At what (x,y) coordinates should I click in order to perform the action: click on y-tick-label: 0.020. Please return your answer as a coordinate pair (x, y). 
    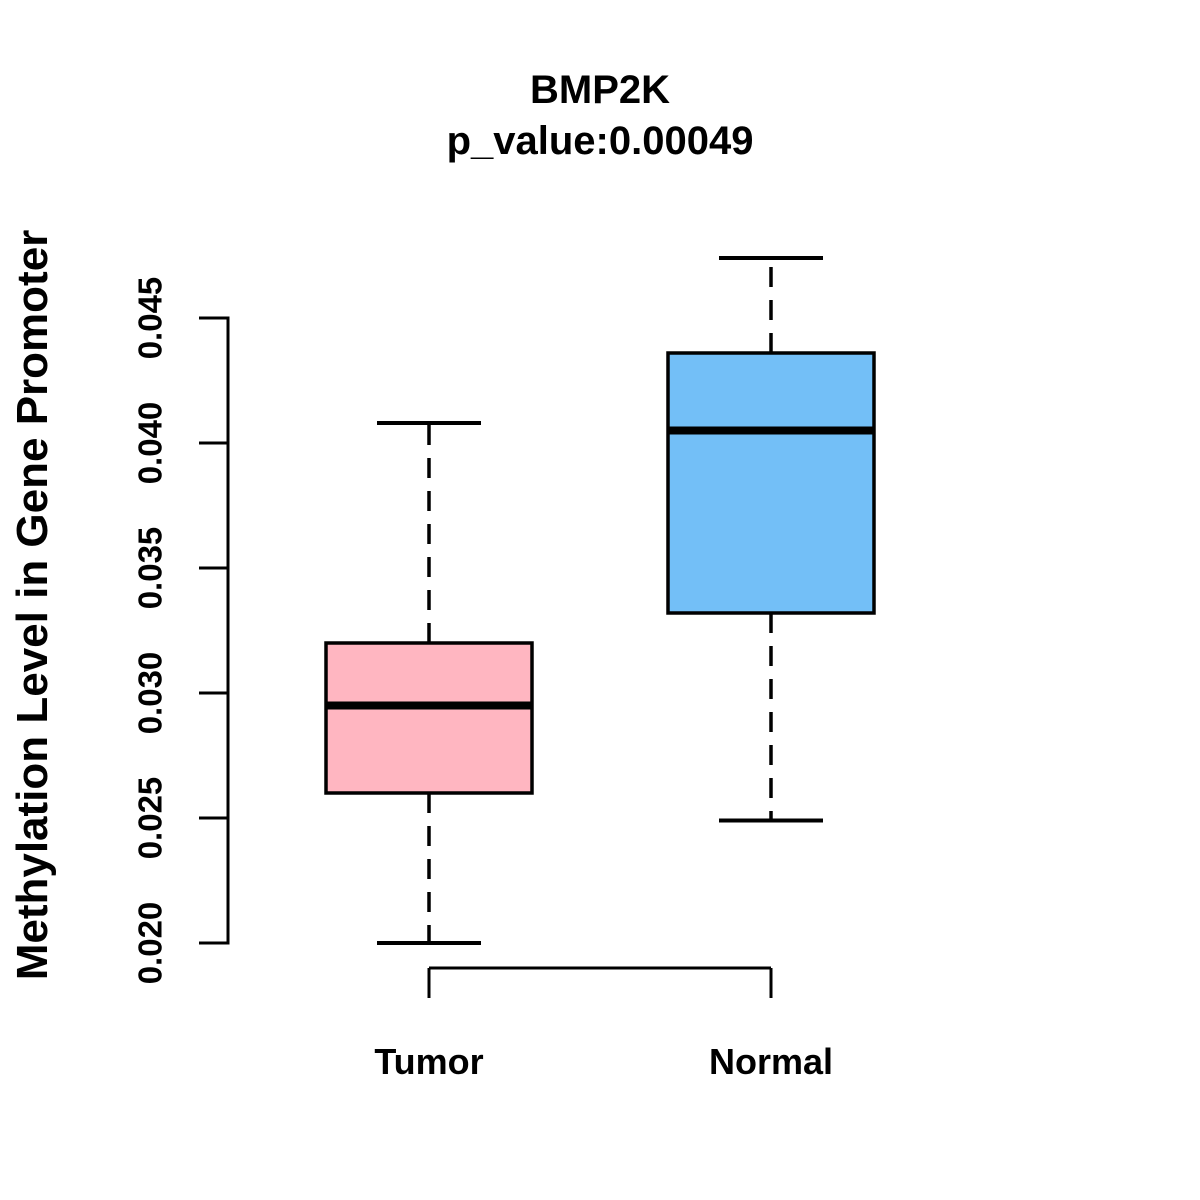
    Looking at the image, I should click on (150, 943).